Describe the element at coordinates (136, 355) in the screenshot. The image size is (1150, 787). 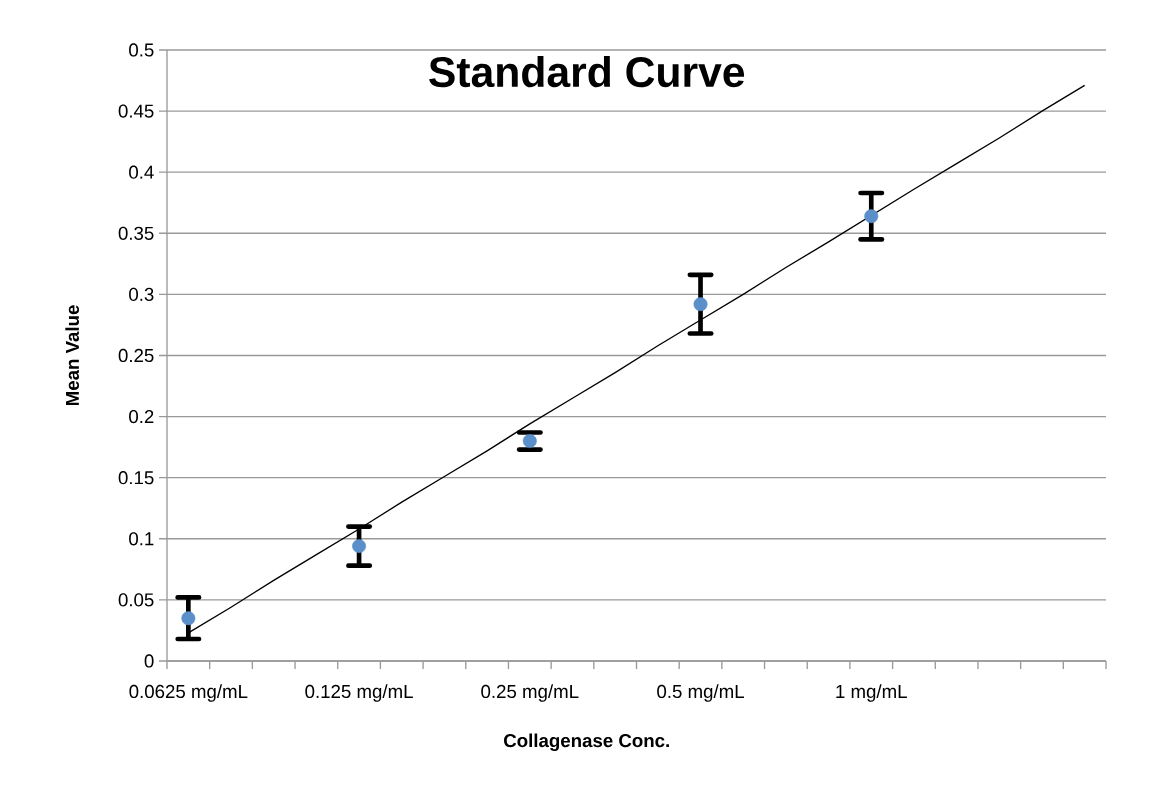
I see `y-tick-label: 0.25` at that location.